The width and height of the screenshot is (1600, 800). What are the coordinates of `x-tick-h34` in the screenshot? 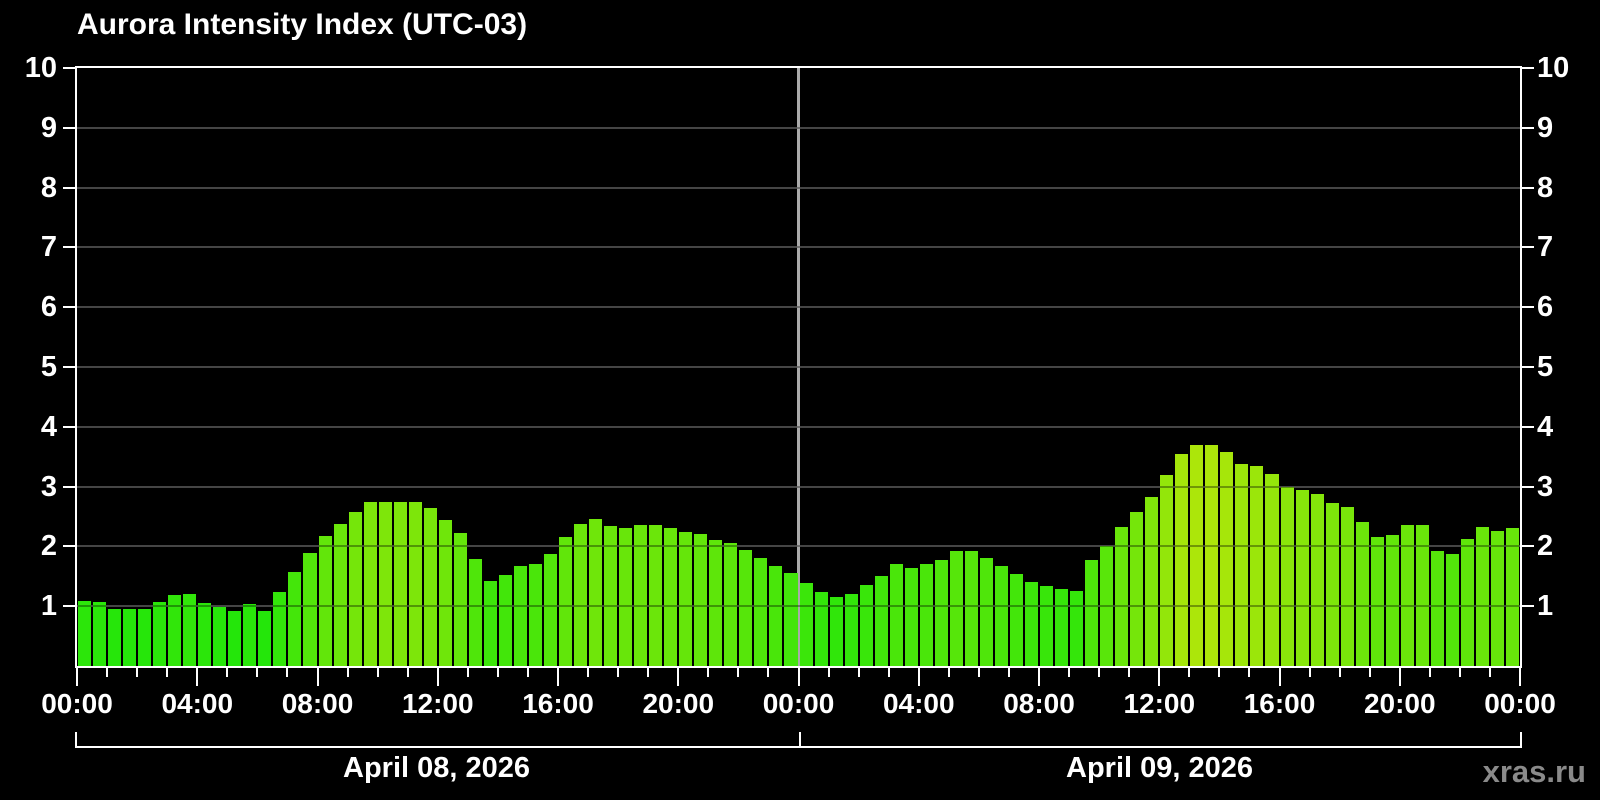 It's located at (1099, 672).